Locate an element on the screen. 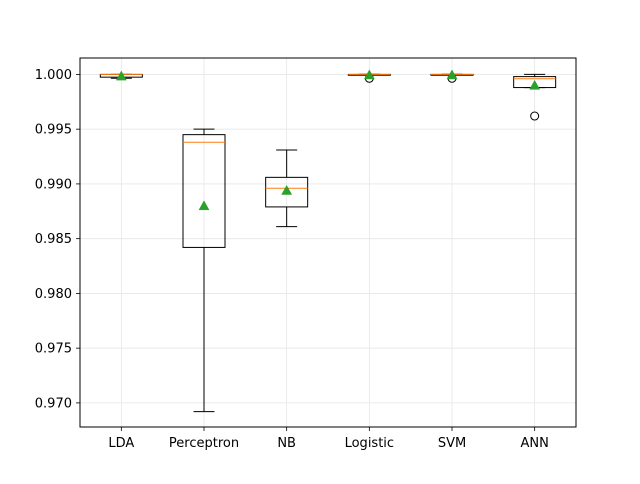 This screenshot has height=484, width=640. y-tick-label: 0.990 is located at coordinates (53, 184).